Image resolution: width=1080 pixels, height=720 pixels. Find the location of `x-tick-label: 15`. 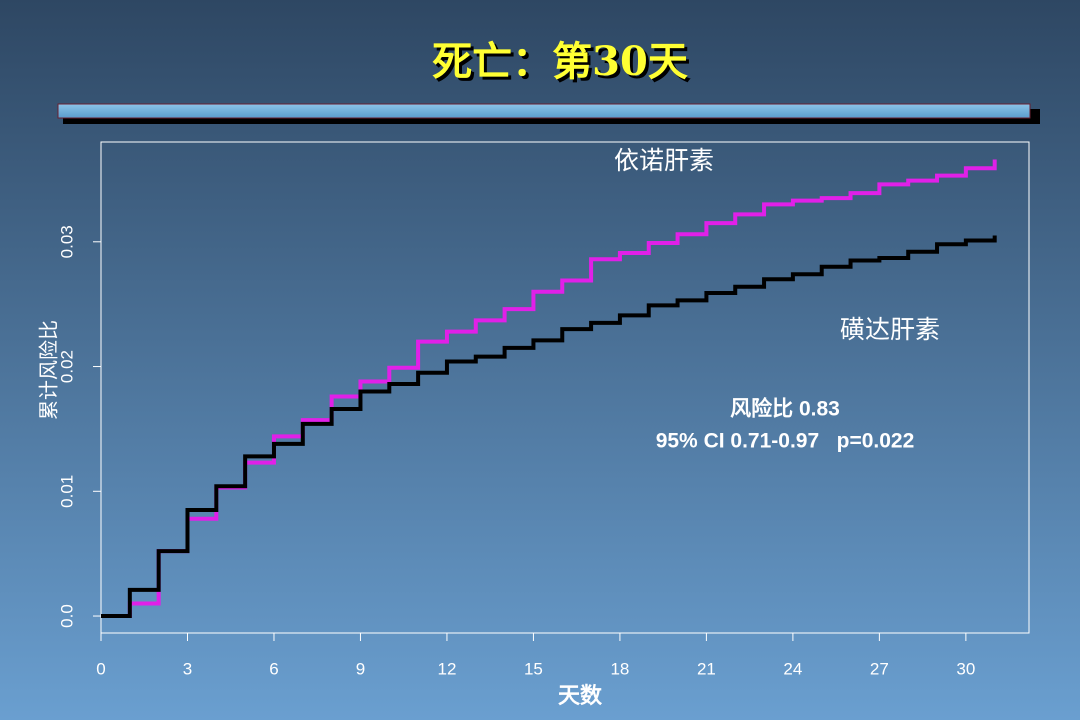

x-tick-label: 15 is located at coordinates (533, 668).